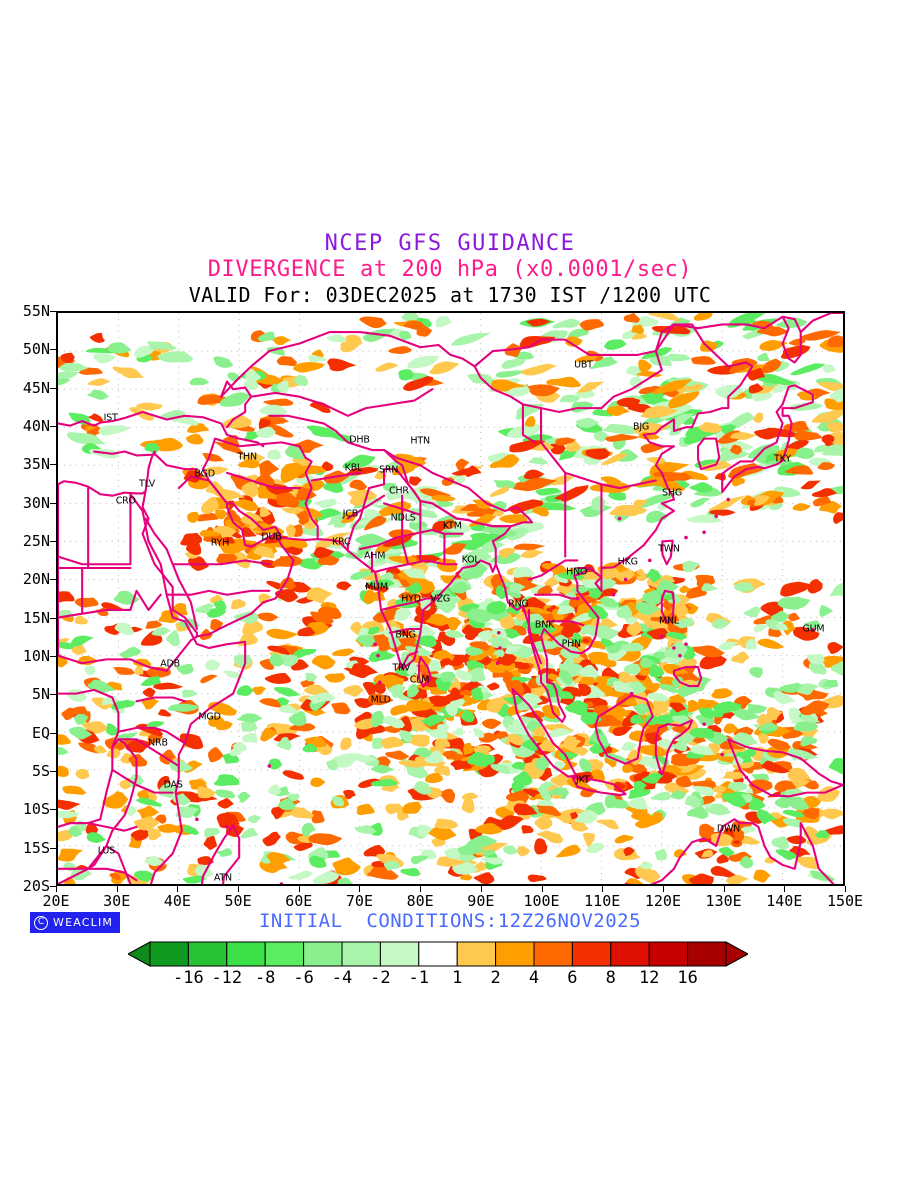  Describe the element at coordinates (271, 537) in the screenshot. I see `city-label-dub: DUB` at that location.